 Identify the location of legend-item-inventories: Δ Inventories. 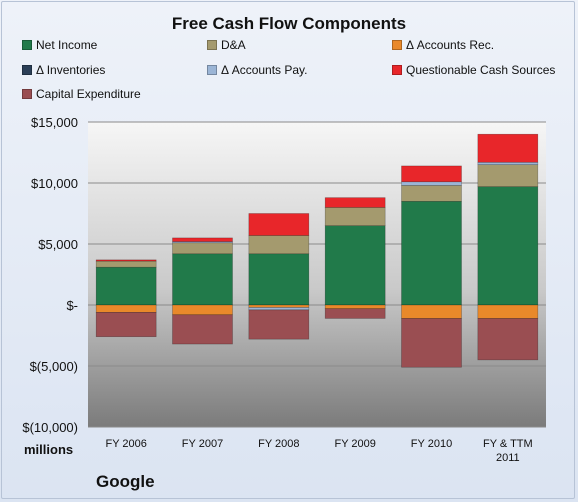
(63, 70).